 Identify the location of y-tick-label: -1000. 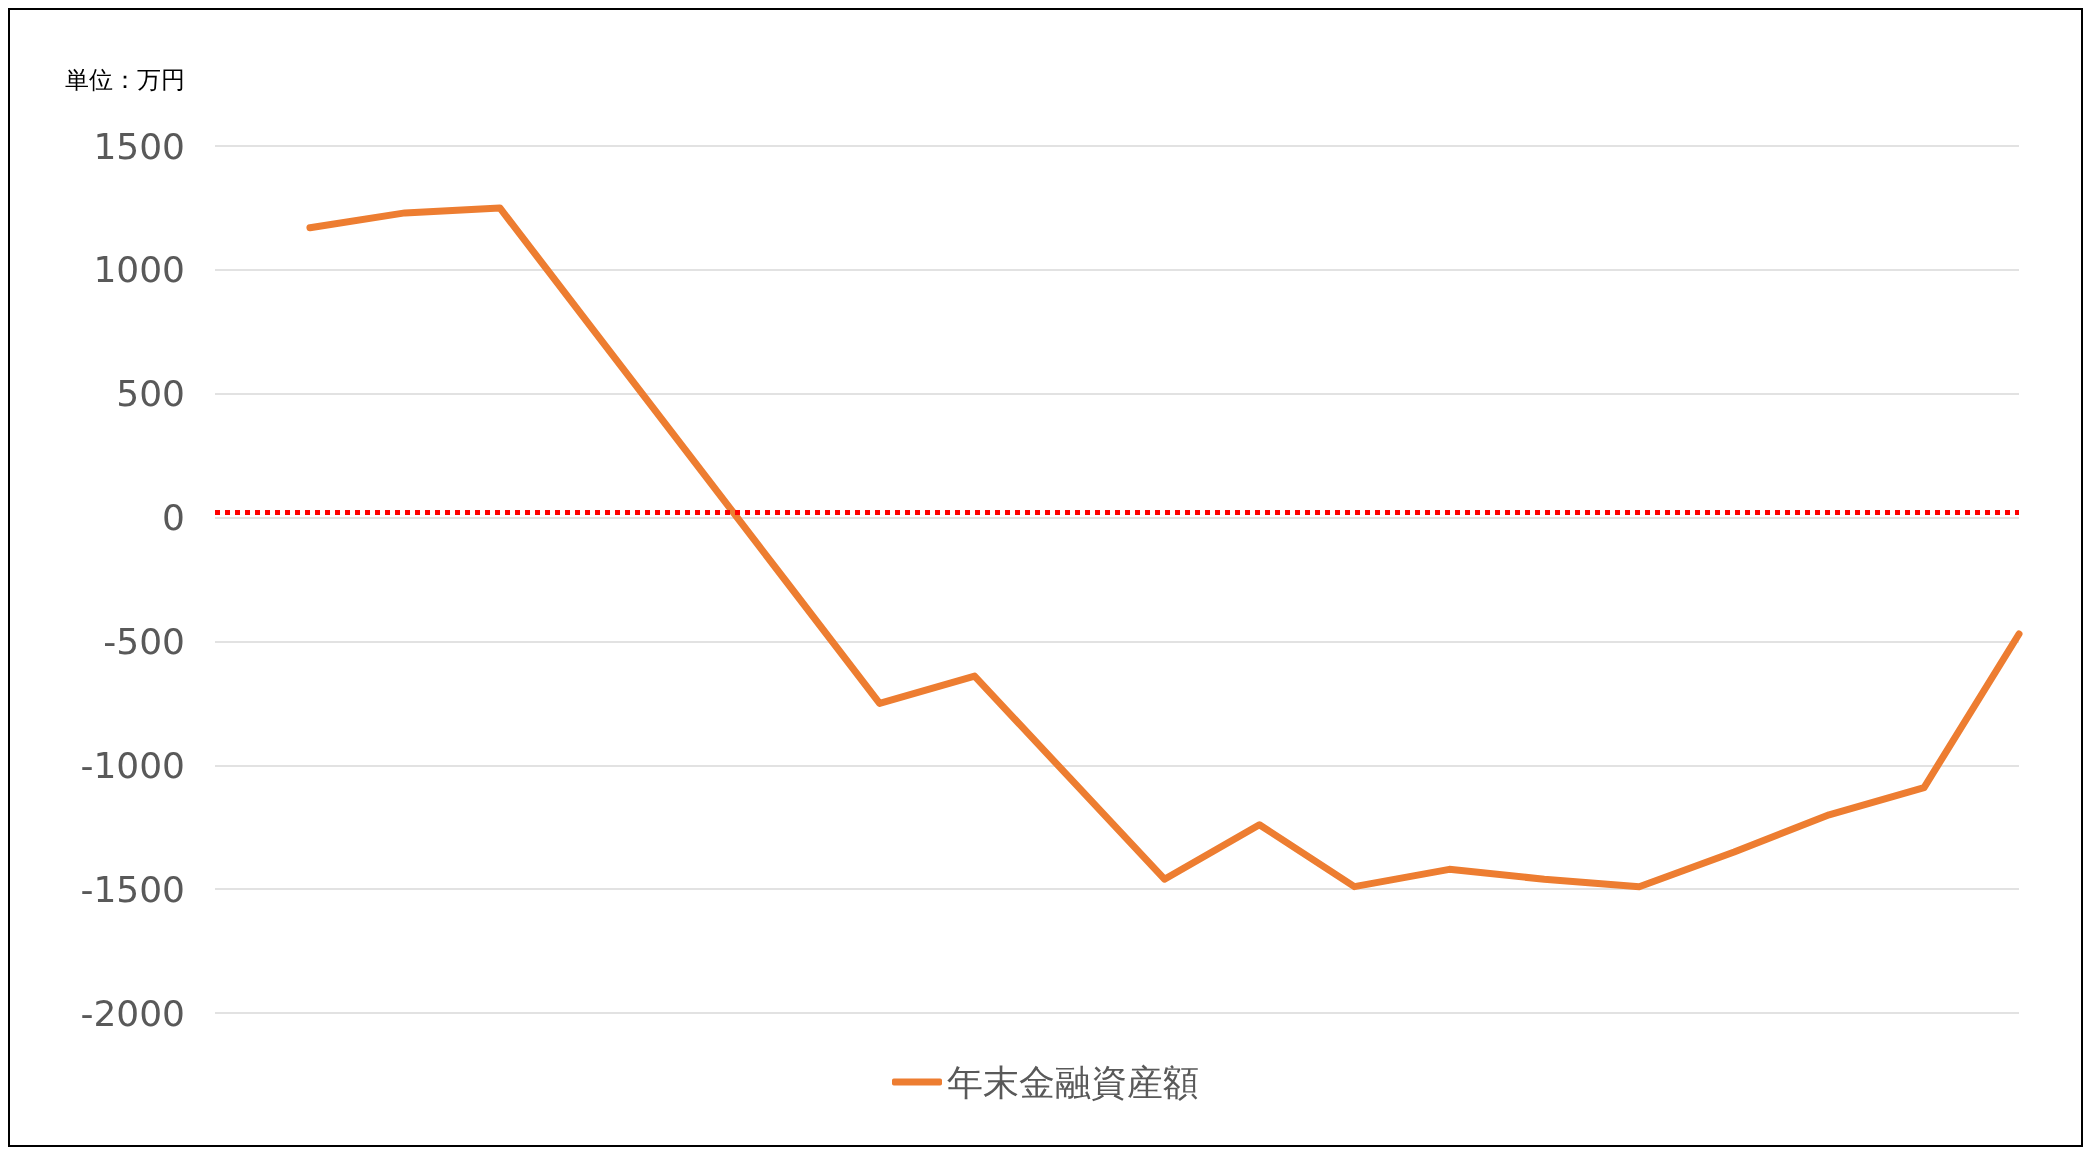
(132, 765).